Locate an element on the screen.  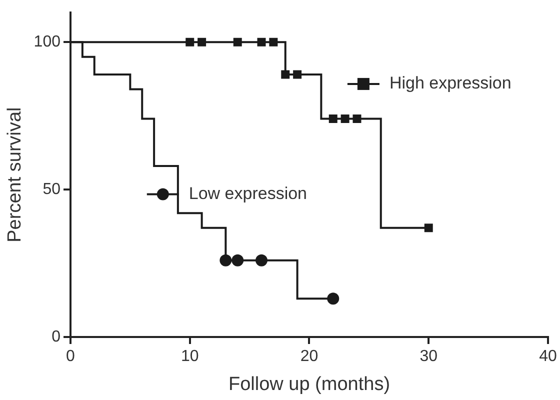
point is located at coordinates (333, 298).